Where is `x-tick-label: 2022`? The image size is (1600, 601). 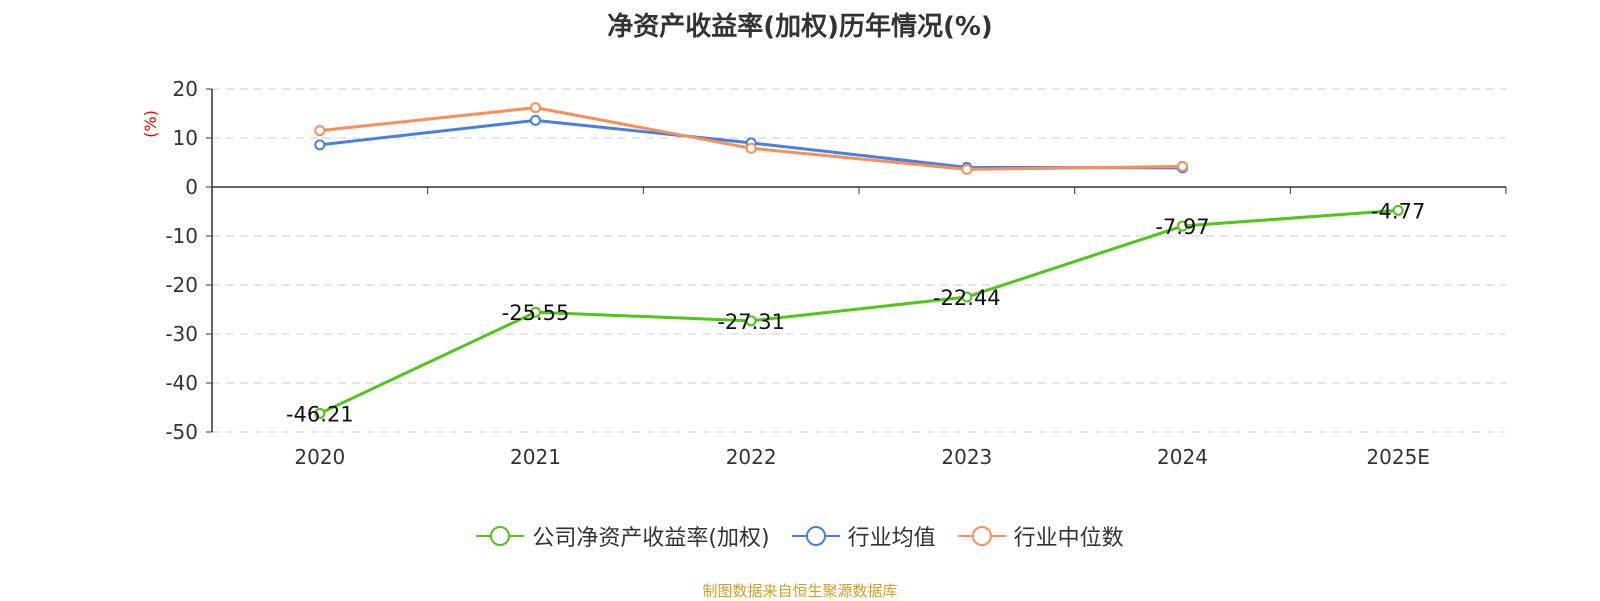
x-tick-label: 2022 is located at coordinates (751, 457).